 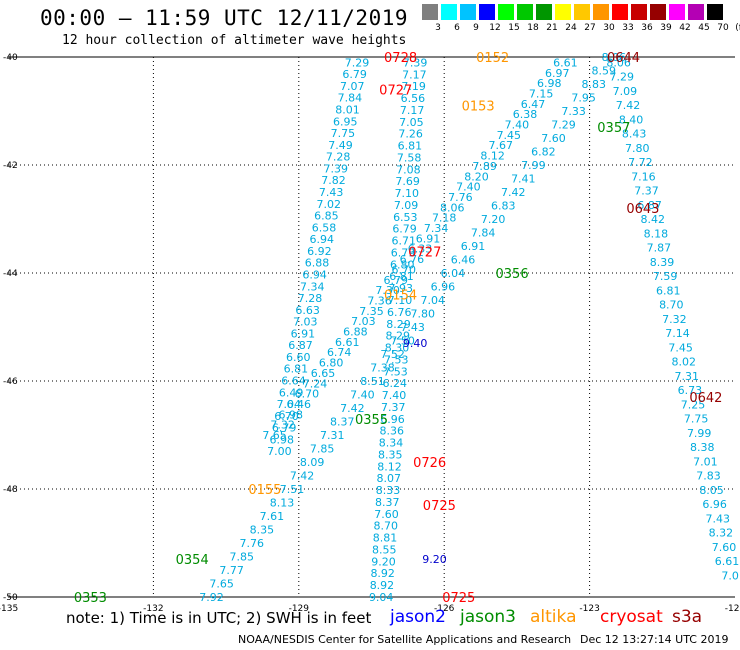 What do you see at coordinates (732, 609) in the screenshot?
I see `x-tick-label: -120` at bounding box center [732, 609].